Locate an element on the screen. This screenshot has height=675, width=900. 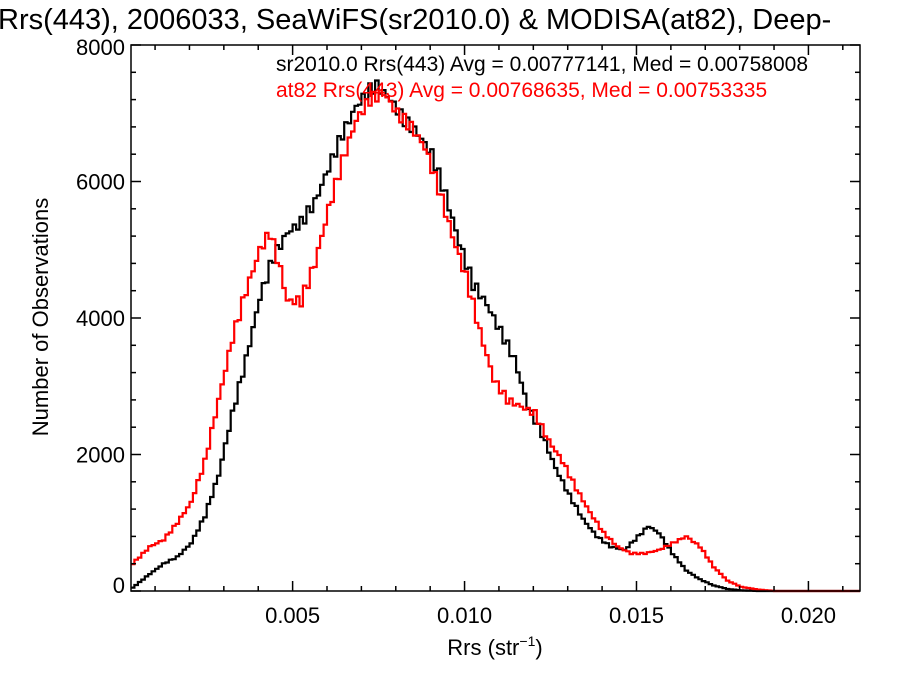
x-tick-label: 0.010 is located at coordinates (464, 615).